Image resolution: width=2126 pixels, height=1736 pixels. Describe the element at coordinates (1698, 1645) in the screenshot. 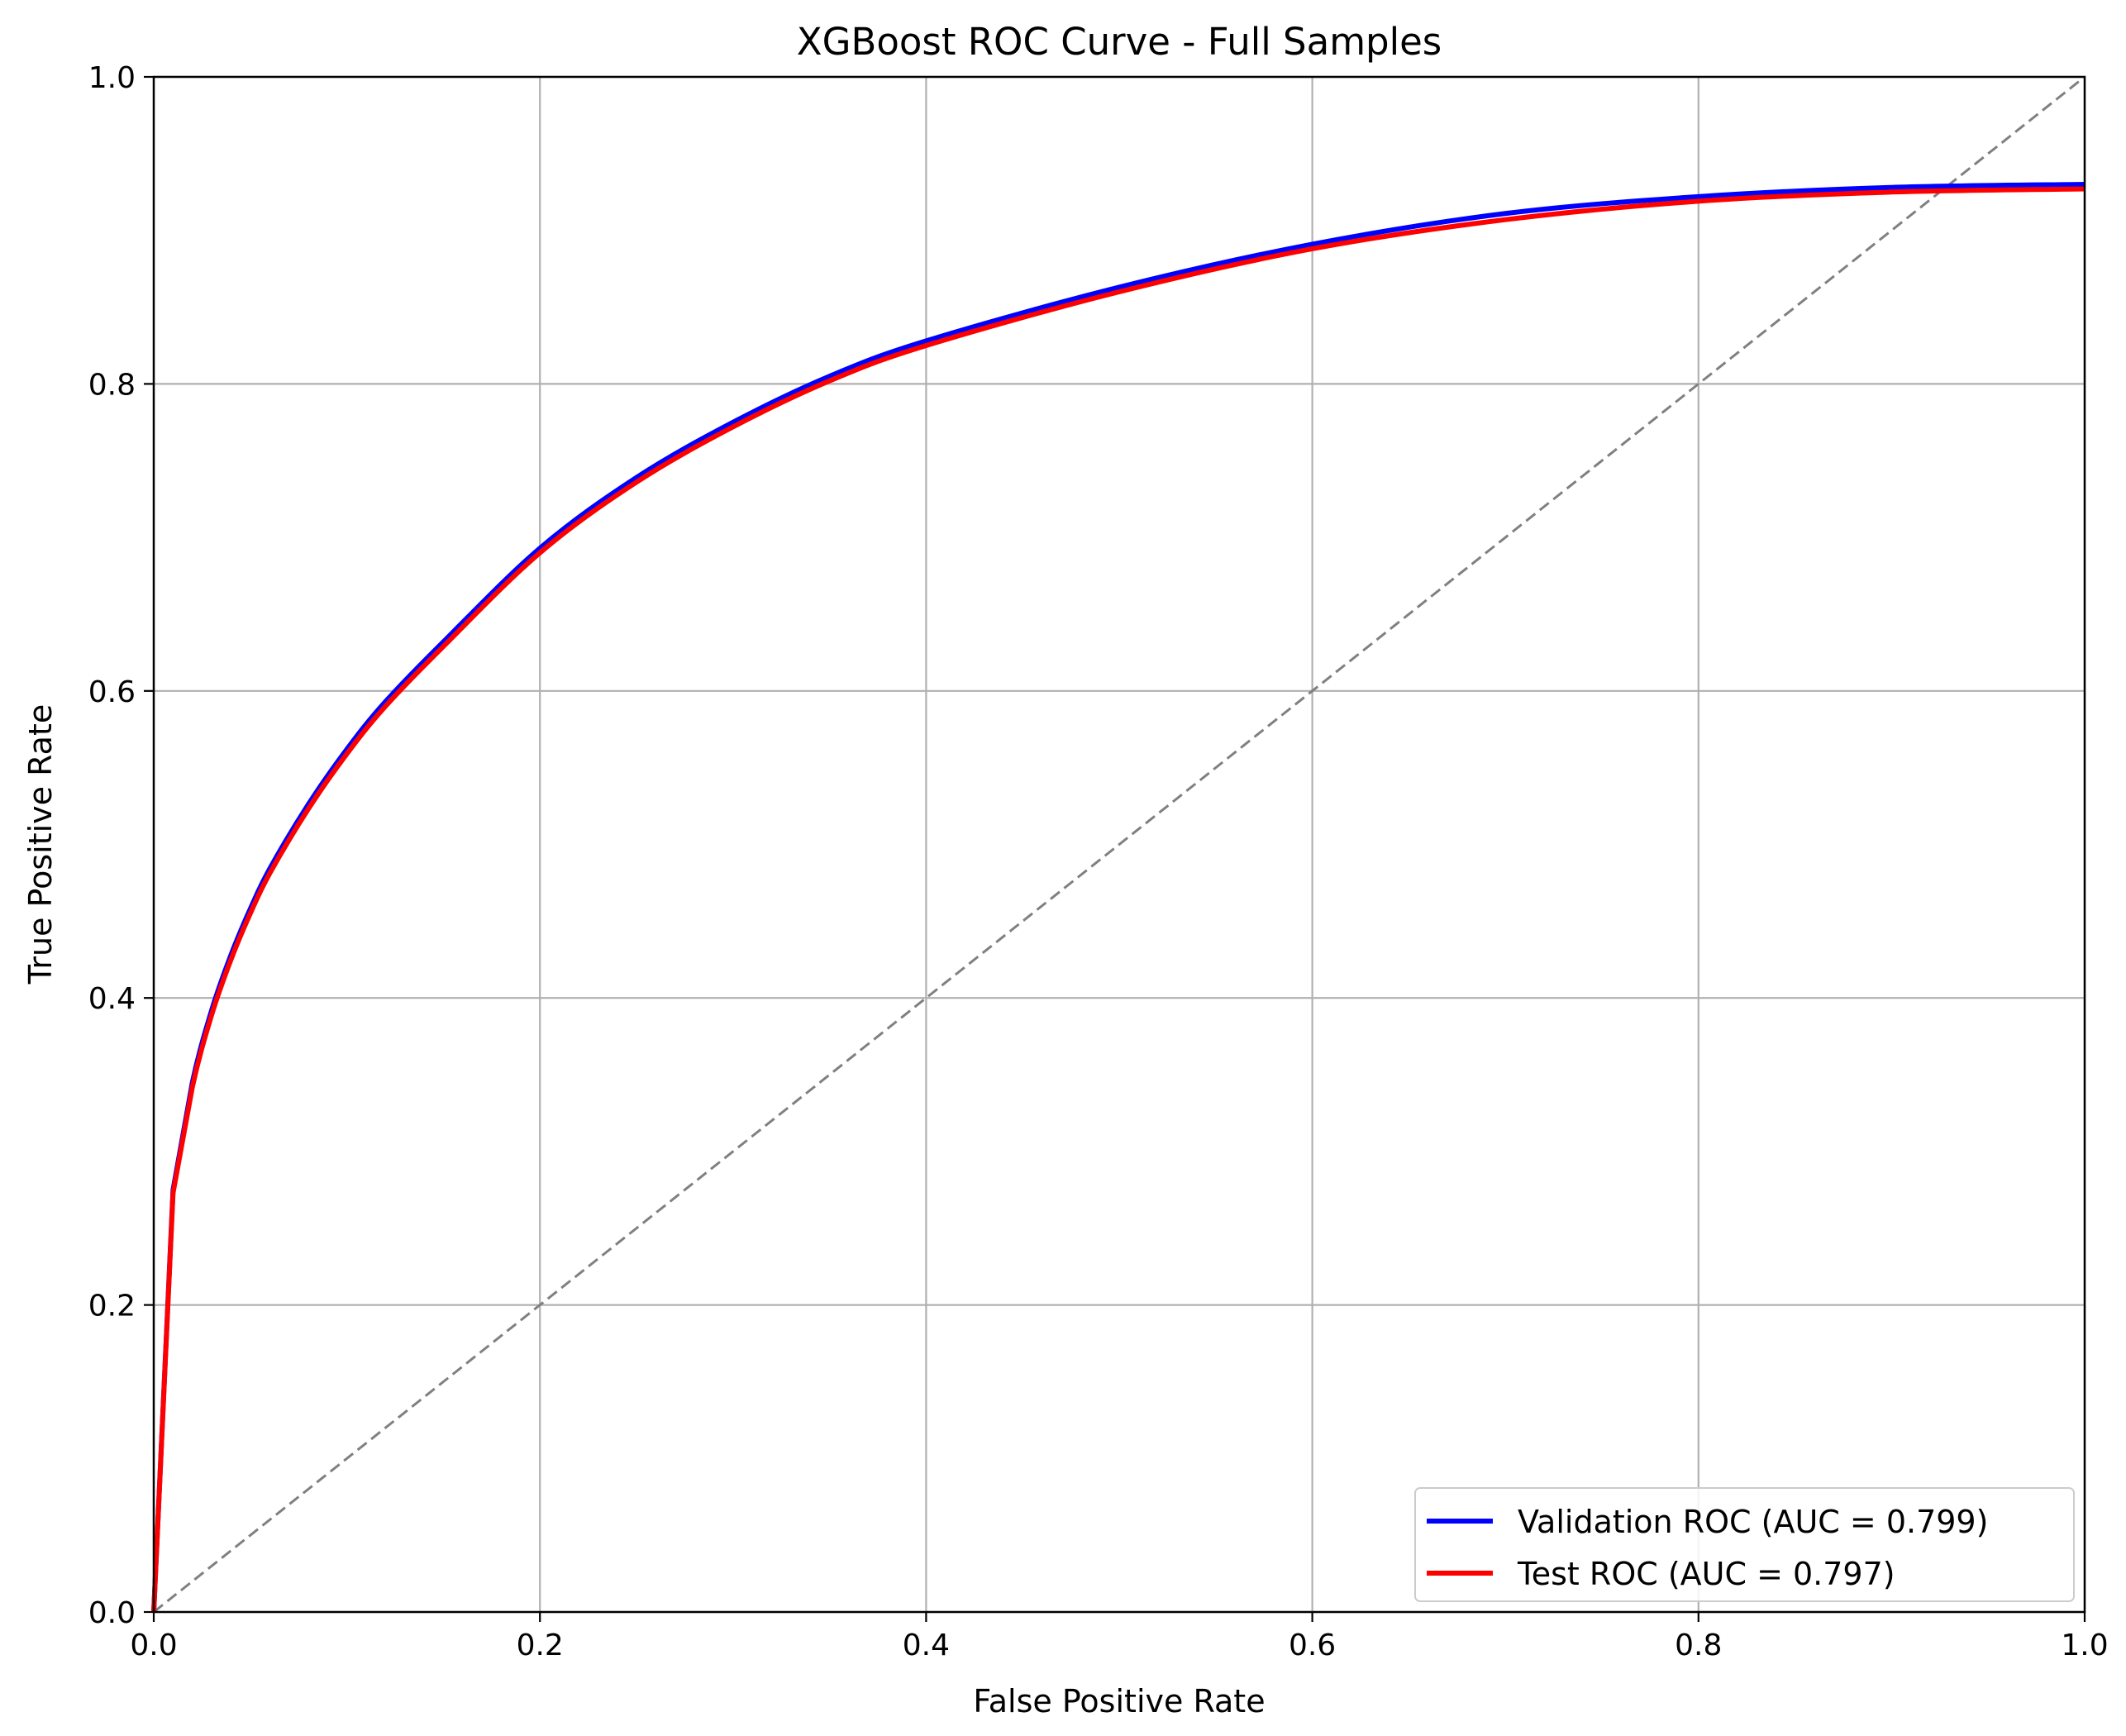

I see `x-tick-label: 0.8` at that location.